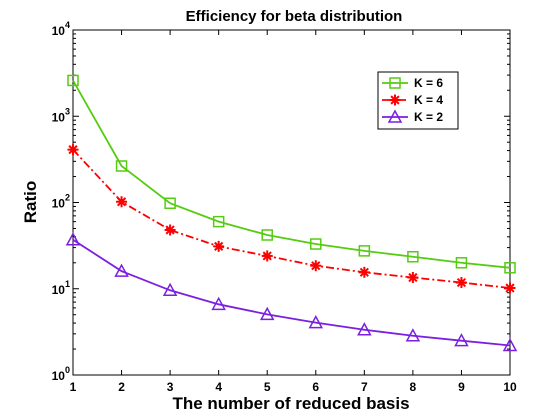 The image size is (560, 420). What do you see at coordinates (428, 83) in the screenshot?
I see `legend-label-0: K = 6` at bounding box center [428, 83].